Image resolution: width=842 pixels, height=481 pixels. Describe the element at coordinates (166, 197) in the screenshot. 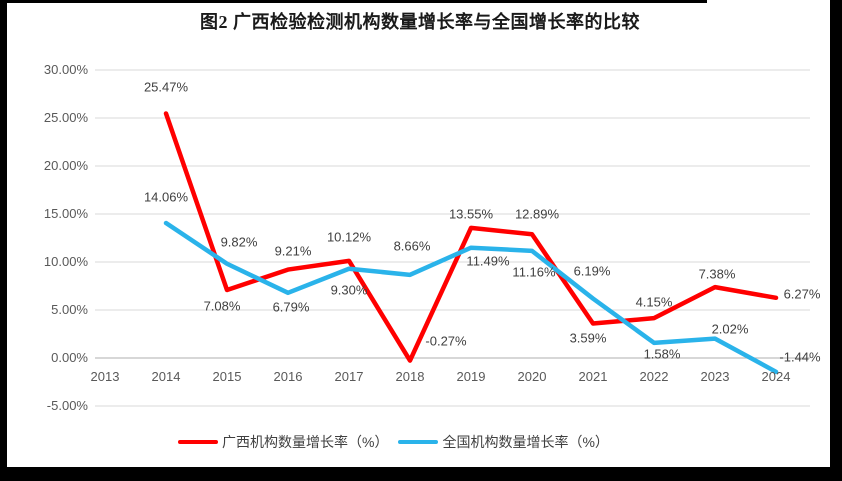

I see `national-data-label: 14.06%` at that location.